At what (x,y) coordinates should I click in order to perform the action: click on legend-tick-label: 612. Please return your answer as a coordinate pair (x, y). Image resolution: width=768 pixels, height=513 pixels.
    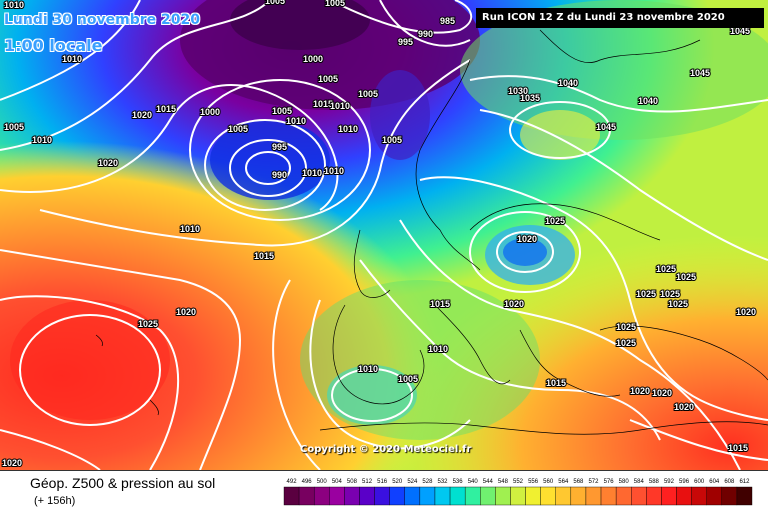
    Looking at the image, I should click on (744, 482).